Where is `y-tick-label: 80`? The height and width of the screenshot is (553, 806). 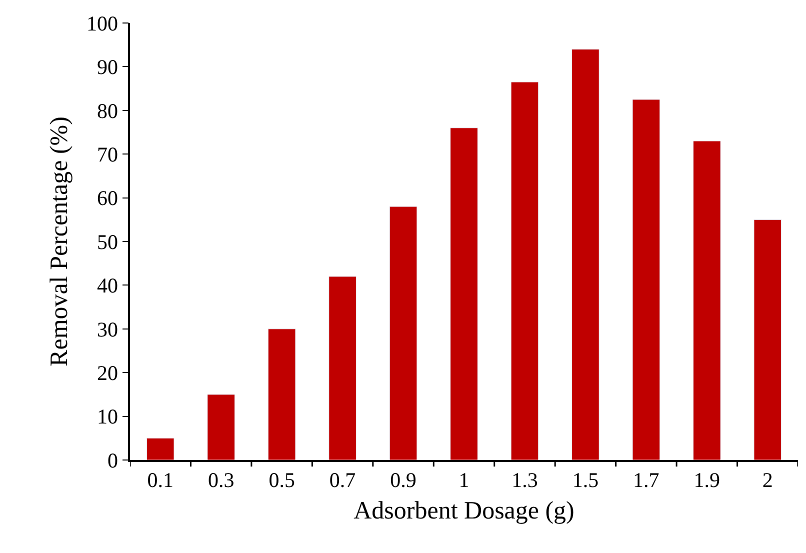
y-tick-label: 80 is located at coordinates (107, 110).